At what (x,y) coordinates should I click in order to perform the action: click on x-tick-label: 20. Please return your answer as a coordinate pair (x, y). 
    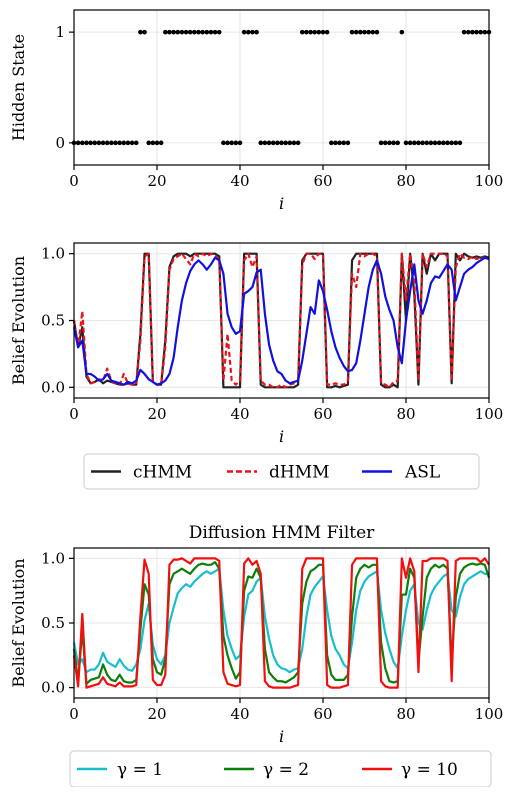
    Looking at the image, I should click on (156, 181).